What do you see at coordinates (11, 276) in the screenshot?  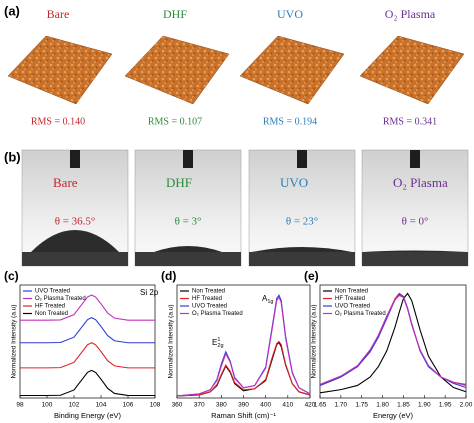 I see `panel-label: (c)` at bounding box center [11, 276].